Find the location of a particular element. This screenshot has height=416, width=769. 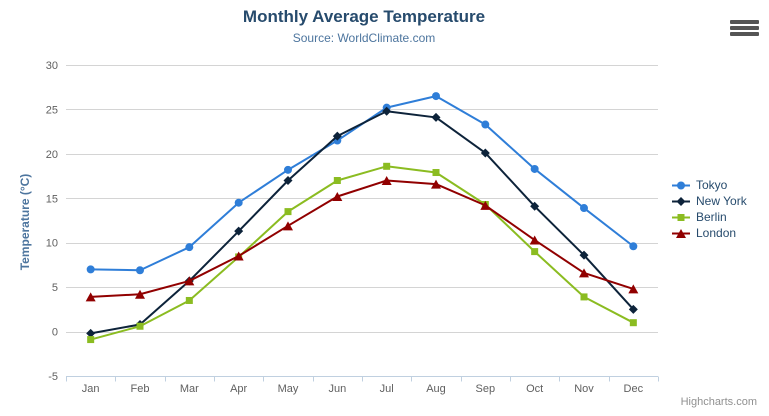

legend: Tokyo New York Berlin London is located at coordinates (709, 209).